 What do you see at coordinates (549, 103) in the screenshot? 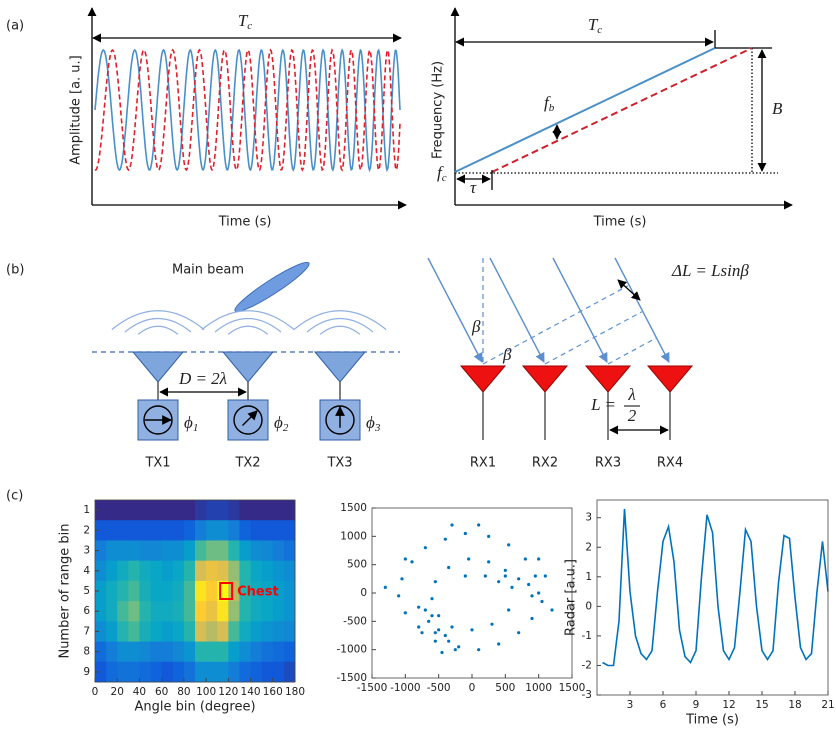
I see `beat-label: fb` at bounding box center [549, 103].